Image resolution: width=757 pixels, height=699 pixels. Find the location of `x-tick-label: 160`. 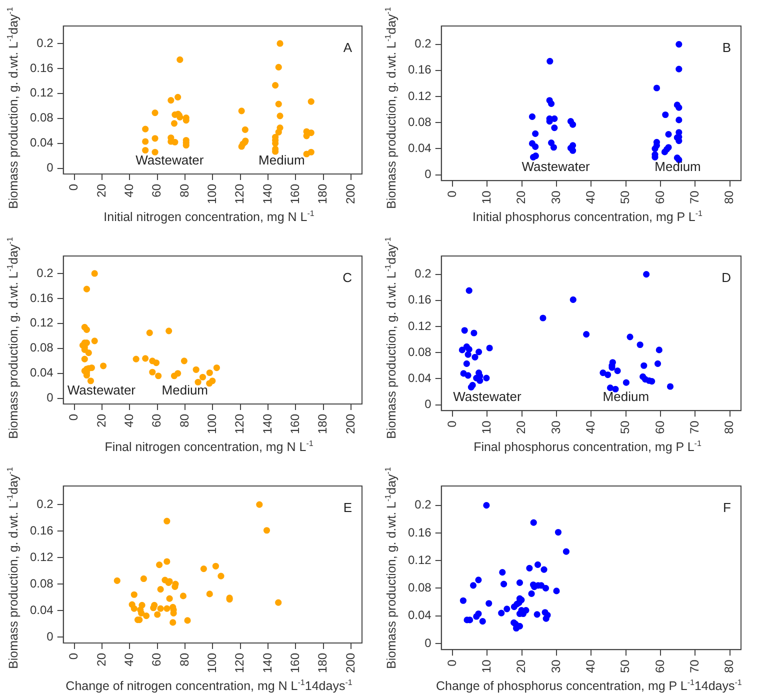

x-tick-label: 160 is located at coordinates (295, 663).